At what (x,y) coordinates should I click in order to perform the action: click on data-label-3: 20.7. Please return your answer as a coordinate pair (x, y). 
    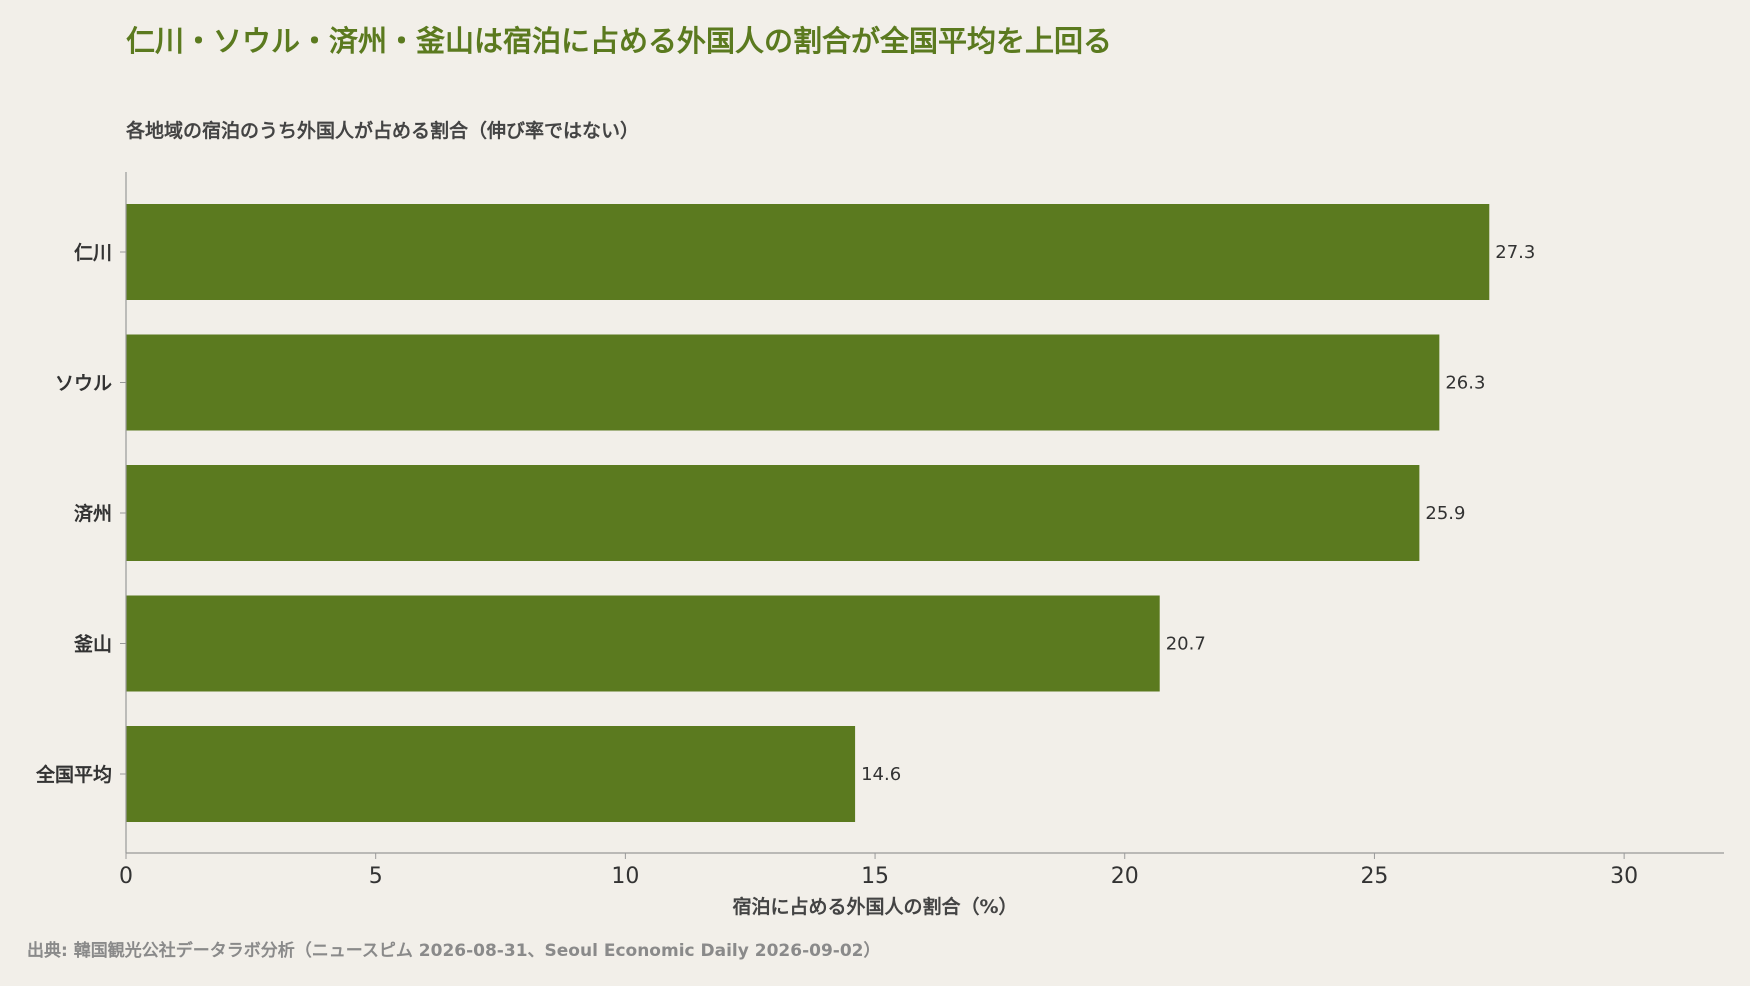
    Looking at the image, I should click on (1186, 644).